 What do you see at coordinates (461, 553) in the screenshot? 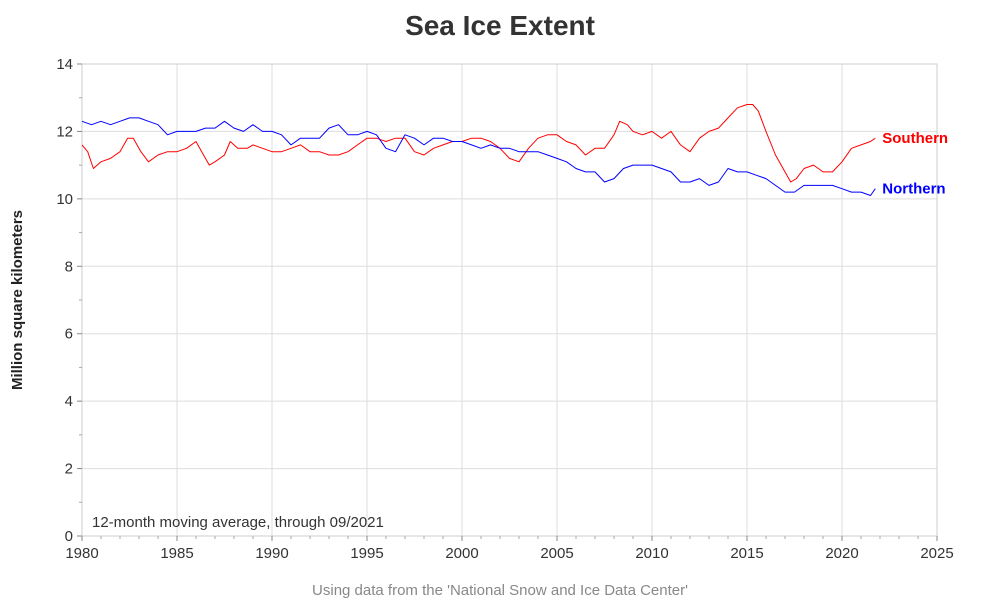
I see `x-tick-label: 2000` at bounding box center [461, 553].